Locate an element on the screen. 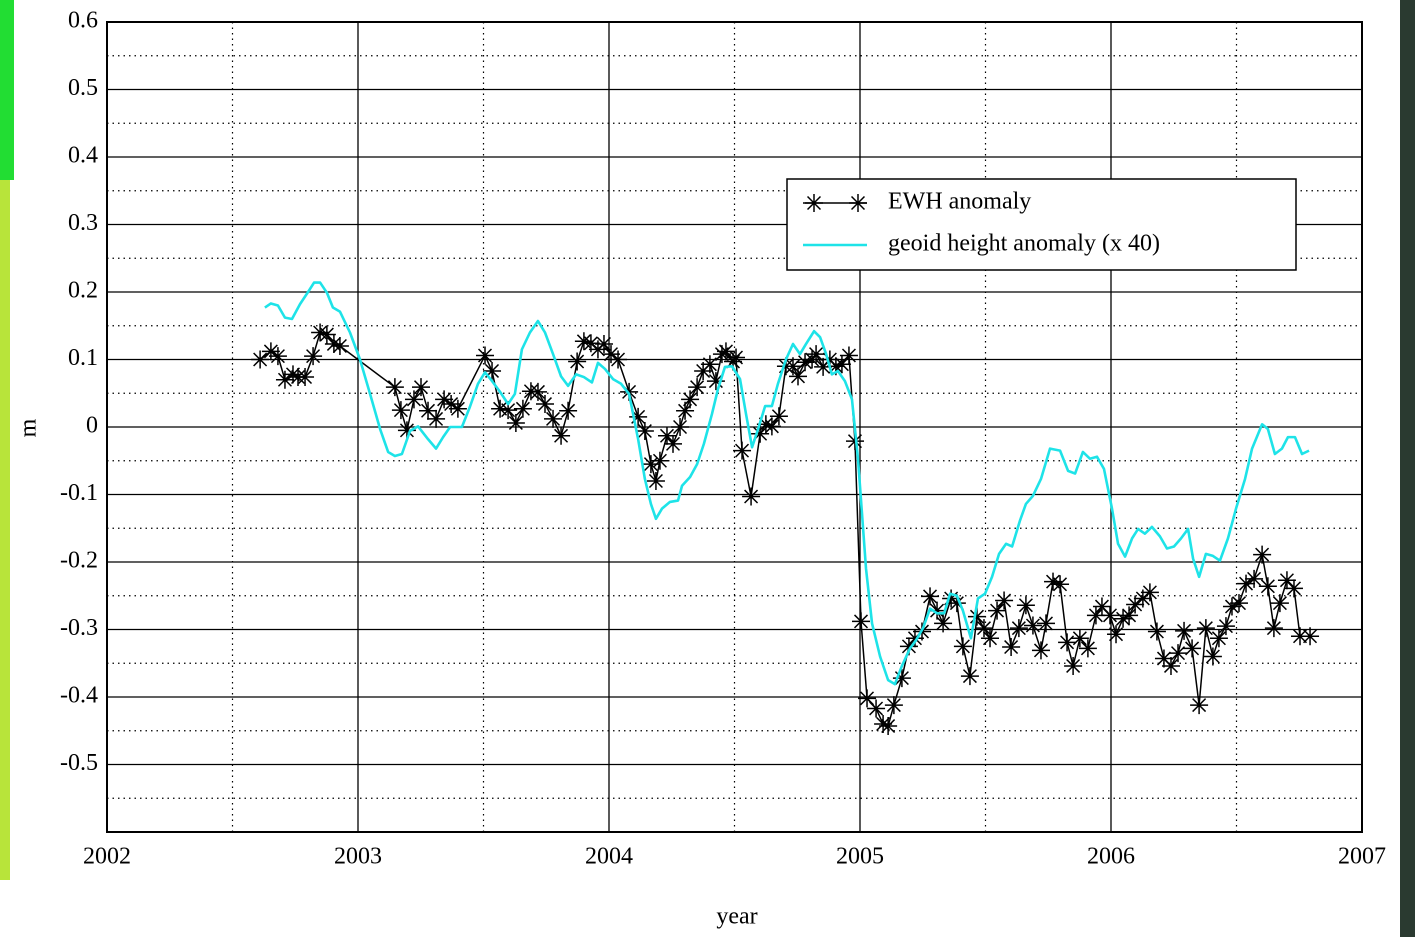 This screenshot has height=937, width=1415. y-tick-label: -0.4 is located at coordinates (79, 696).